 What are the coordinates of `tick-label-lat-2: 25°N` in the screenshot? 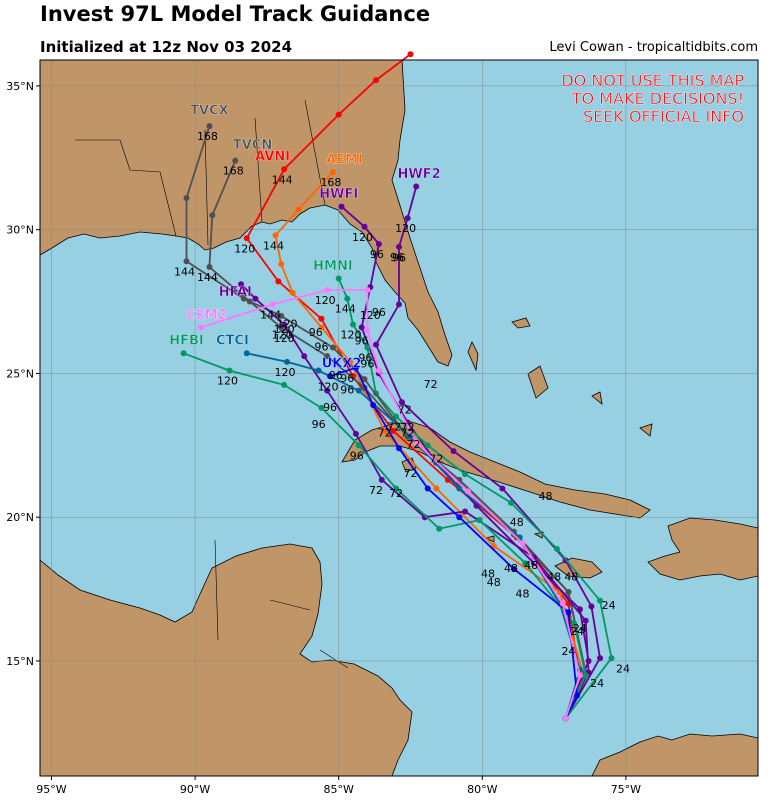 It's located at (20, 373).